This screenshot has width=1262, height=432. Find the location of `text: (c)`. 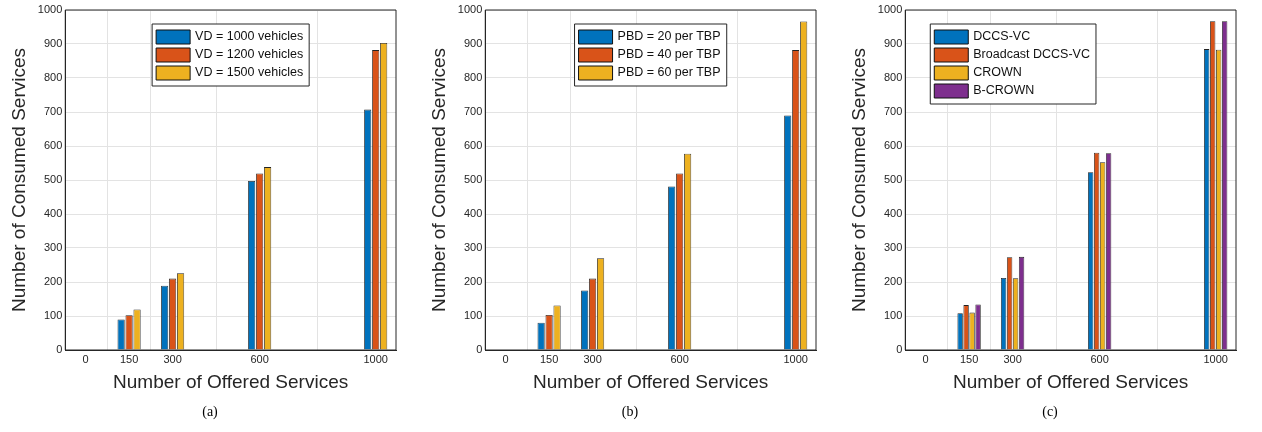

text: (c) is located at coordinates (1050, 412).